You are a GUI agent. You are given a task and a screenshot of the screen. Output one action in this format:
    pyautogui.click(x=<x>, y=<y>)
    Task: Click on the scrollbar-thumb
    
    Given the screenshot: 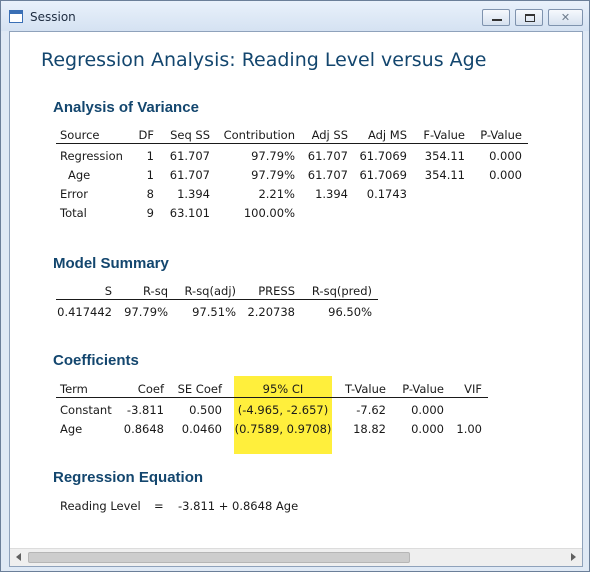 What is the action you would take?
    pyautogui.click(x=219, y=557)
    